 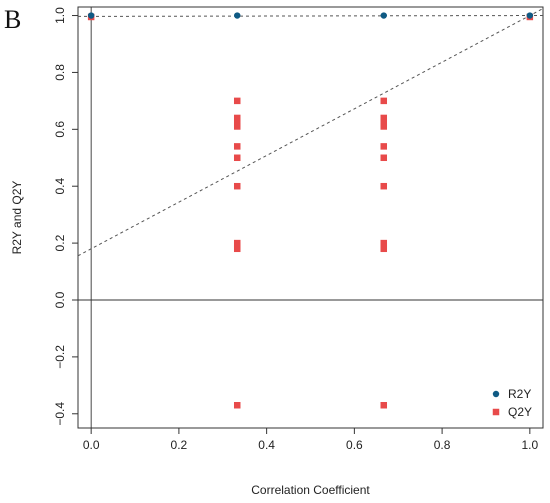 What do you see at coordinates (60, 299) in the screenshot?
I see `y-tick-label: 0.0` at bounding box center [60, 299].